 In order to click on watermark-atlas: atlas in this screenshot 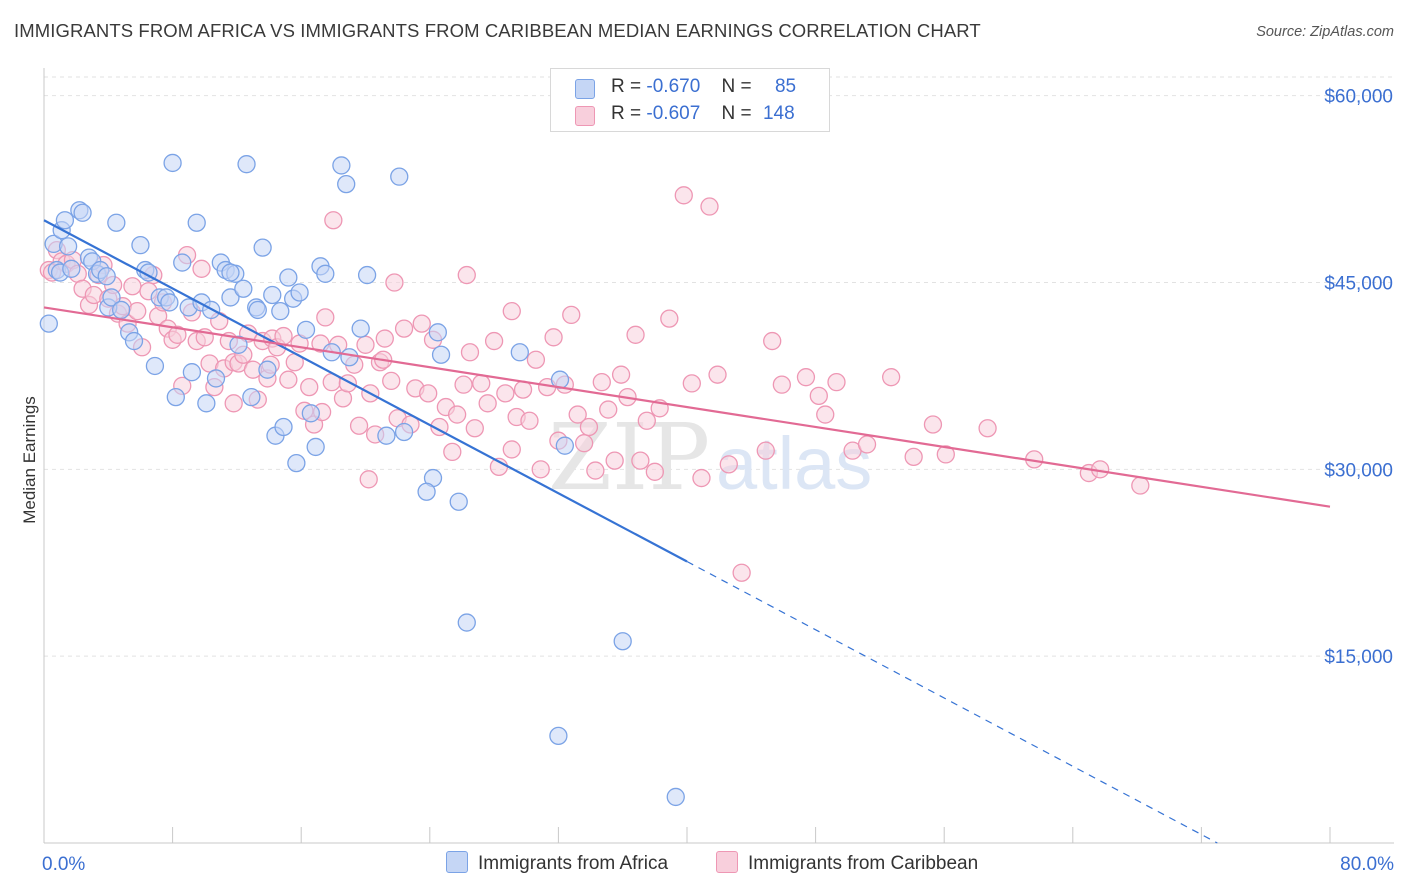, I will do `click(794, 463)`.